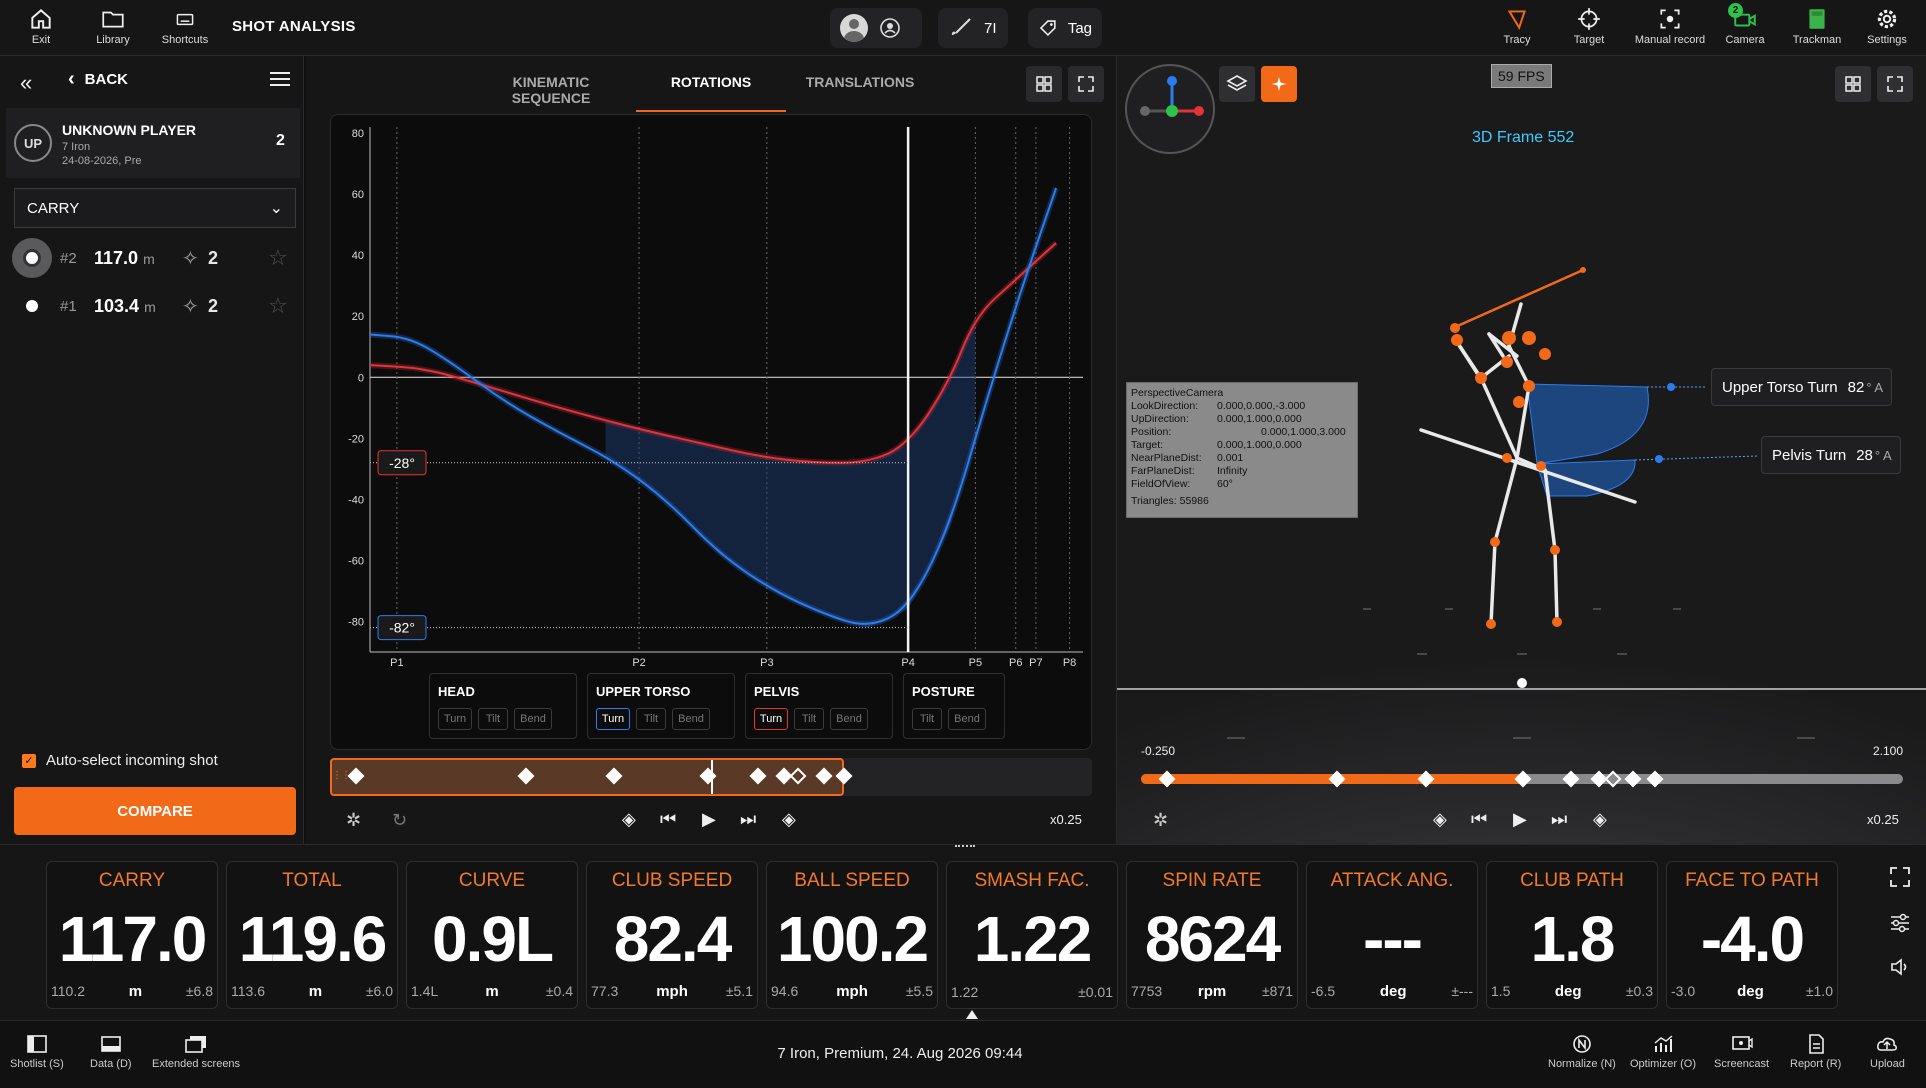  What do you see at coordinates (1895, 84) in the screenshot?
I see `view-fullscreen-button` at bounding box center [1895, 84].